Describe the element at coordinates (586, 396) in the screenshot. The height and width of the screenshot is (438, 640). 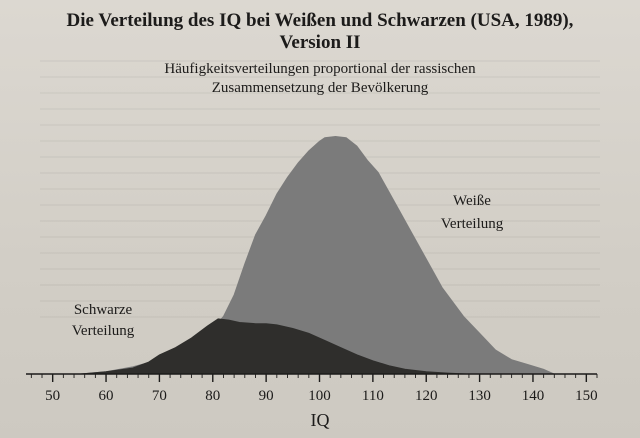
I see `x-tick-label: 150` at that location.